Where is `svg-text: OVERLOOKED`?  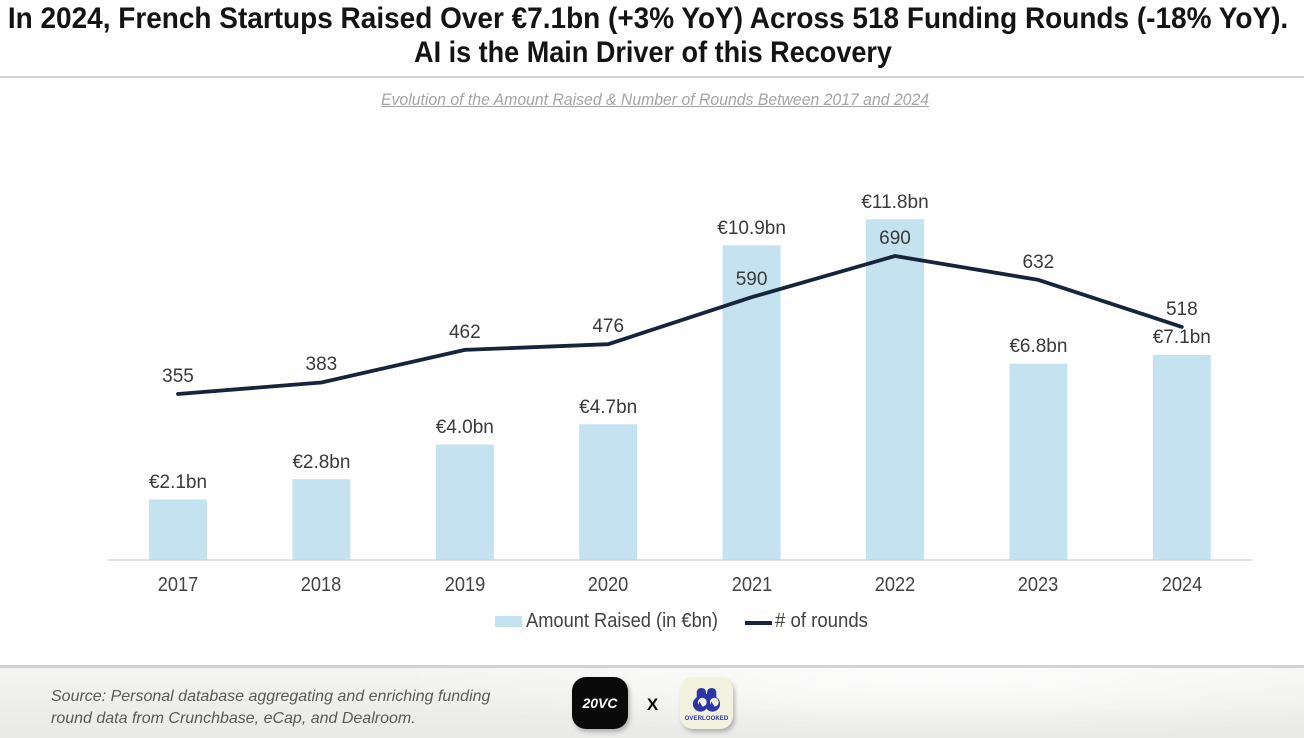
svg-text: OVERLOOKED is located at coordinates (707, 719).